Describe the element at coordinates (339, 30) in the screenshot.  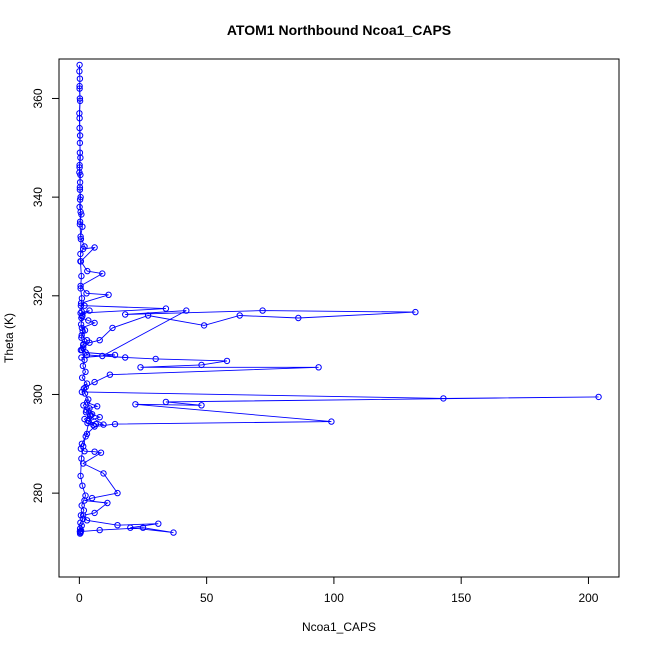
I see `chart-title: ATOM1 Northbound Ncoa1_CAPS` at that location.